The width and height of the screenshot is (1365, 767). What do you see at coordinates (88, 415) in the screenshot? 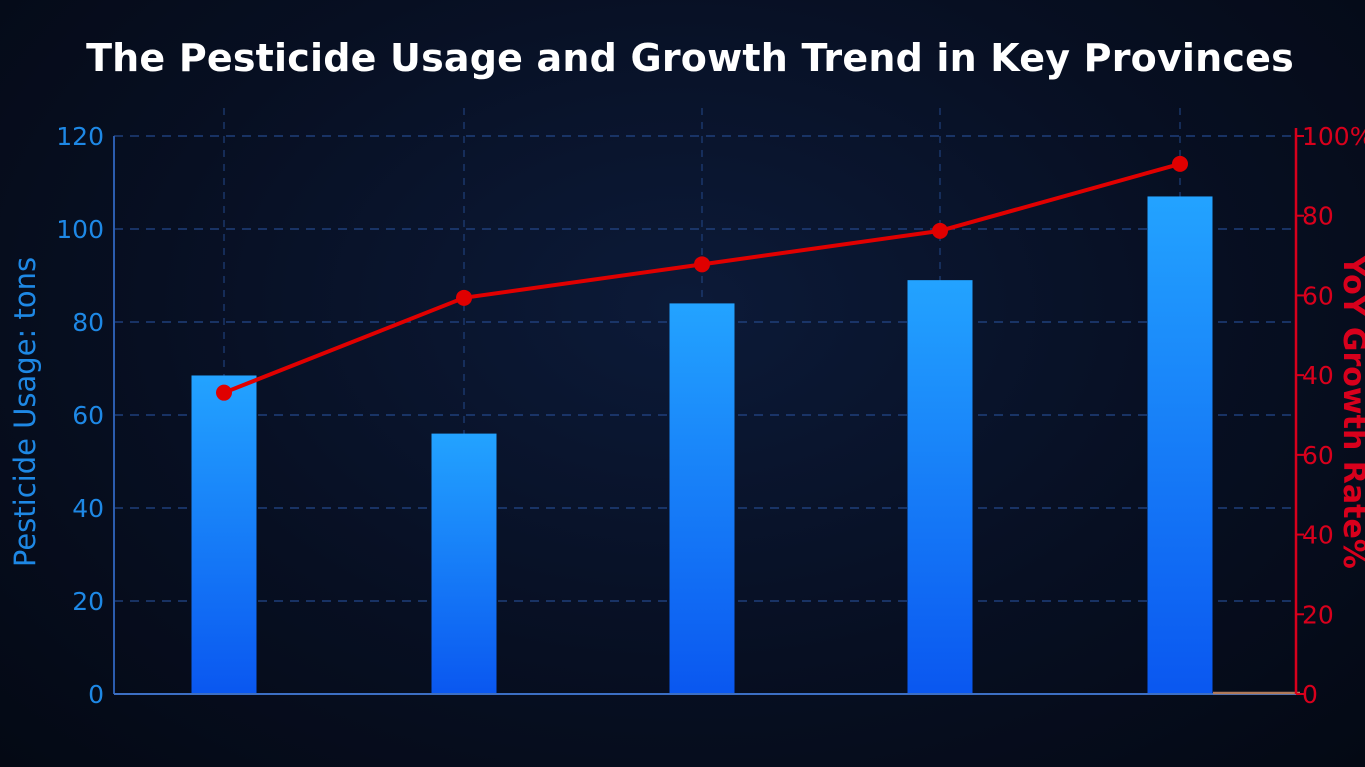
I see `y-tick-label-left: 60` at bounding box center [88, 415].